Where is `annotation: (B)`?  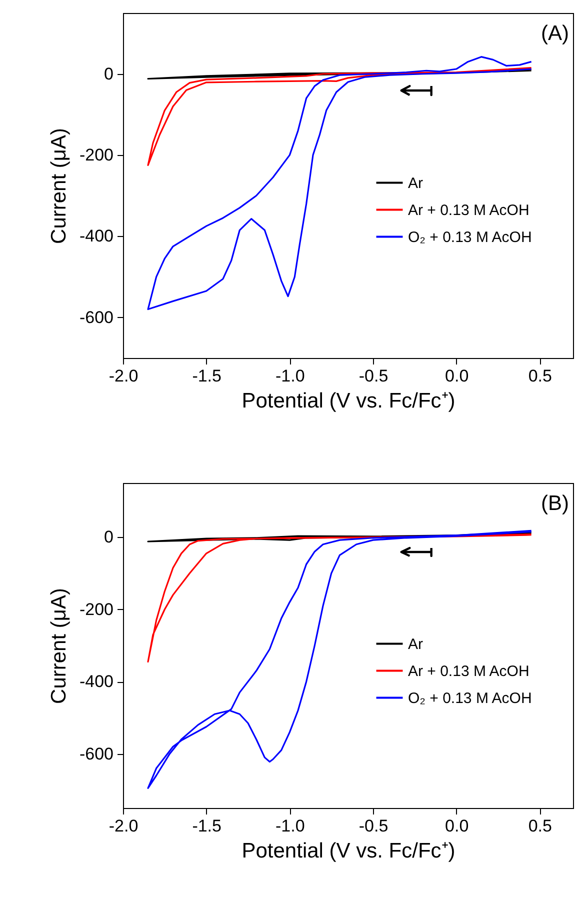 annotation: (B) is located at coordinates (555, 503).